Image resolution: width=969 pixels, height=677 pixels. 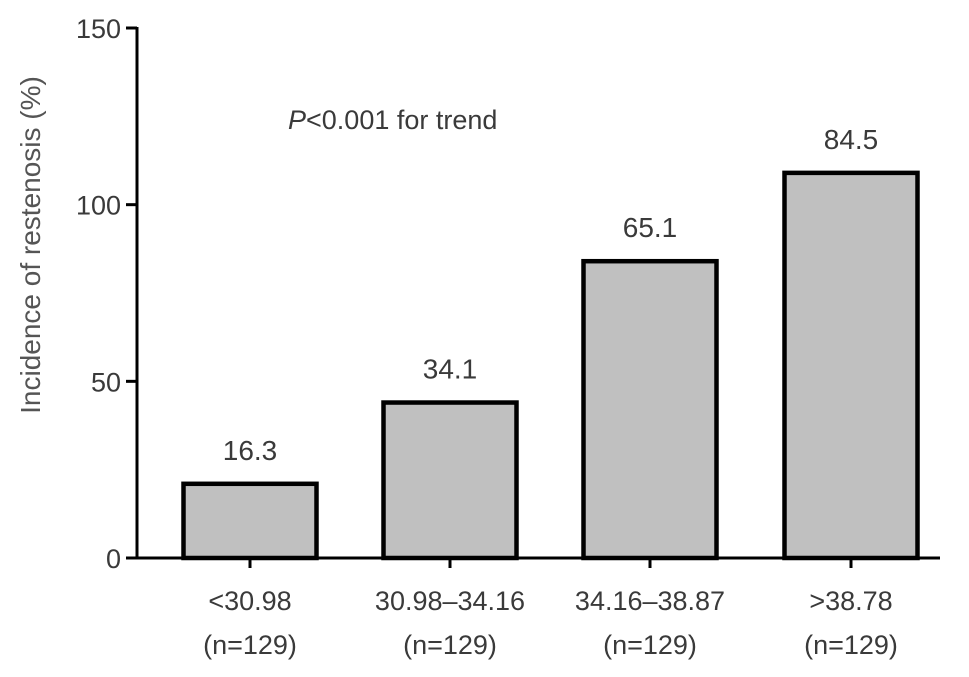 What do you see at coordinates (650, 227) in the screenshot?
I see `data-label-3: 65.1` at bounding box center [650, 227].